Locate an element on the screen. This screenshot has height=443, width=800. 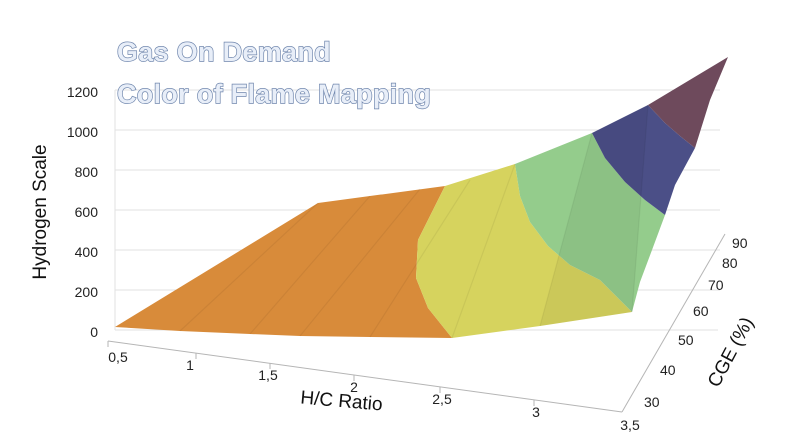
surface-region-purple is located at coordinates (688, 102).